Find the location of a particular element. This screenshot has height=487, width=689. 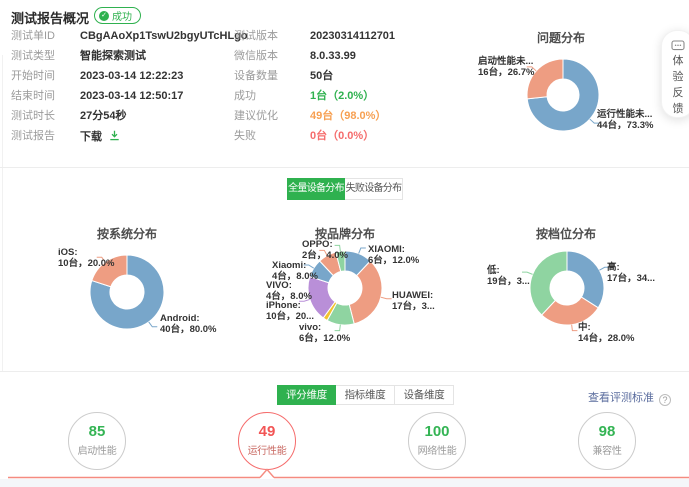

info-label: 开始时间 is located at coordinates (33, 76).